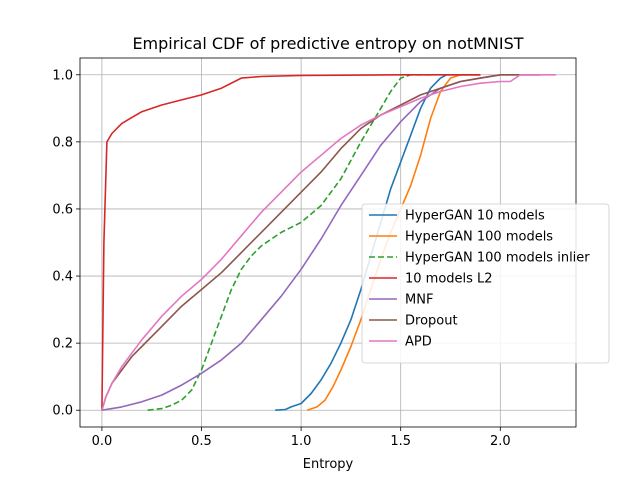  Describe the element at coordinates (418, 342) in the screenshot. I see `legend-label: APD` at that location.